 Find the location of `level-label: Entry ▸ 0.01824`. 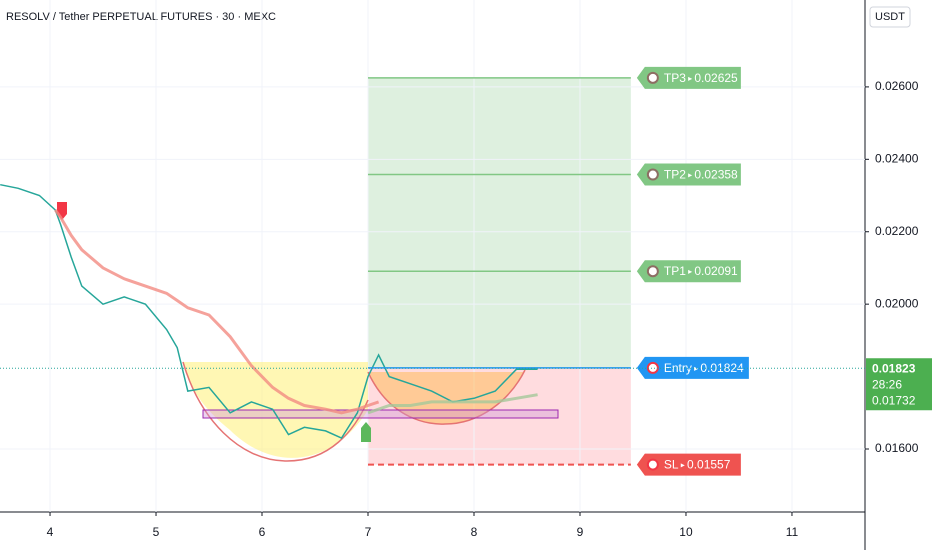

level-label: Entry ▸ 0.01824 is located at coordinates (704, 368).